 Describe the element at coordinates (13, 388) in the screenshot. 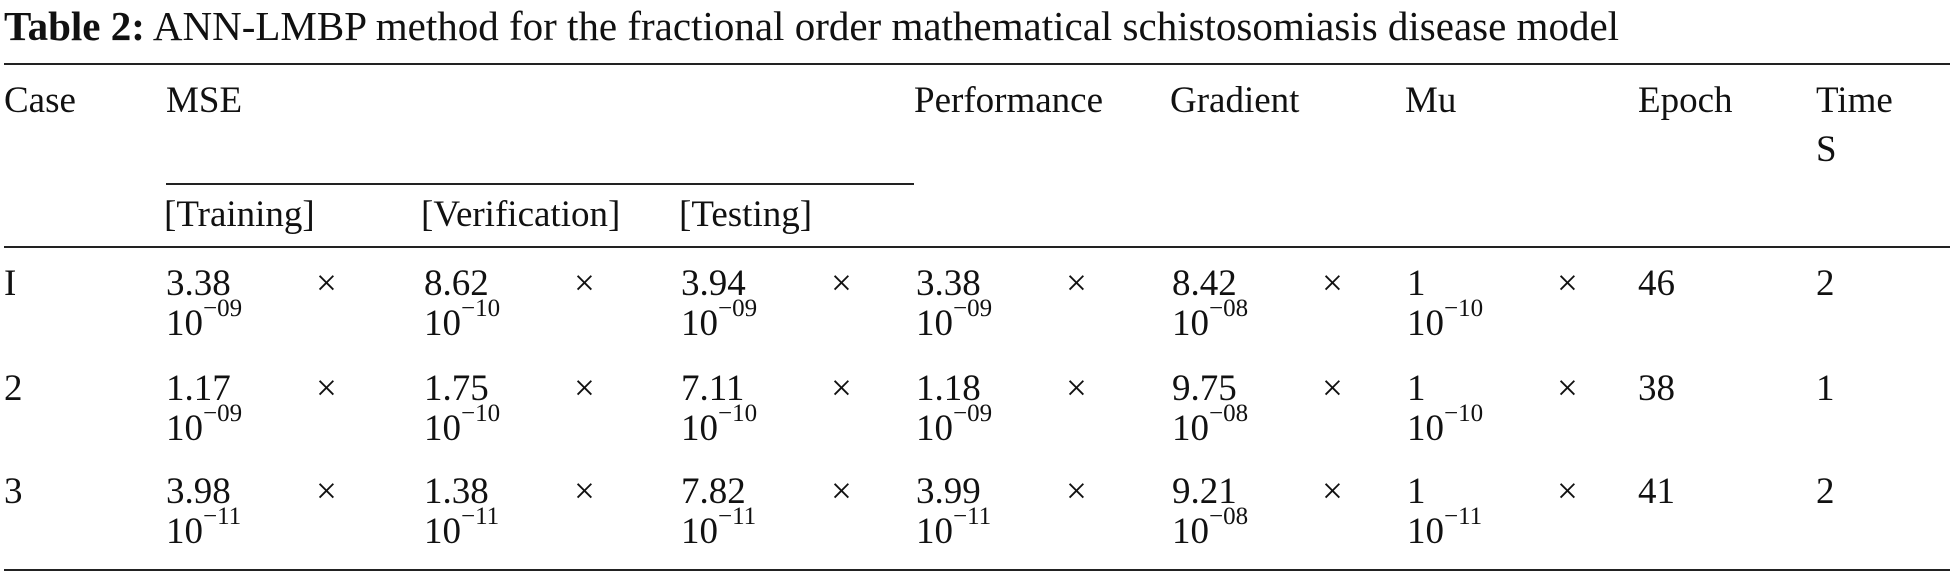

I see `cell-case: 2` at that location.